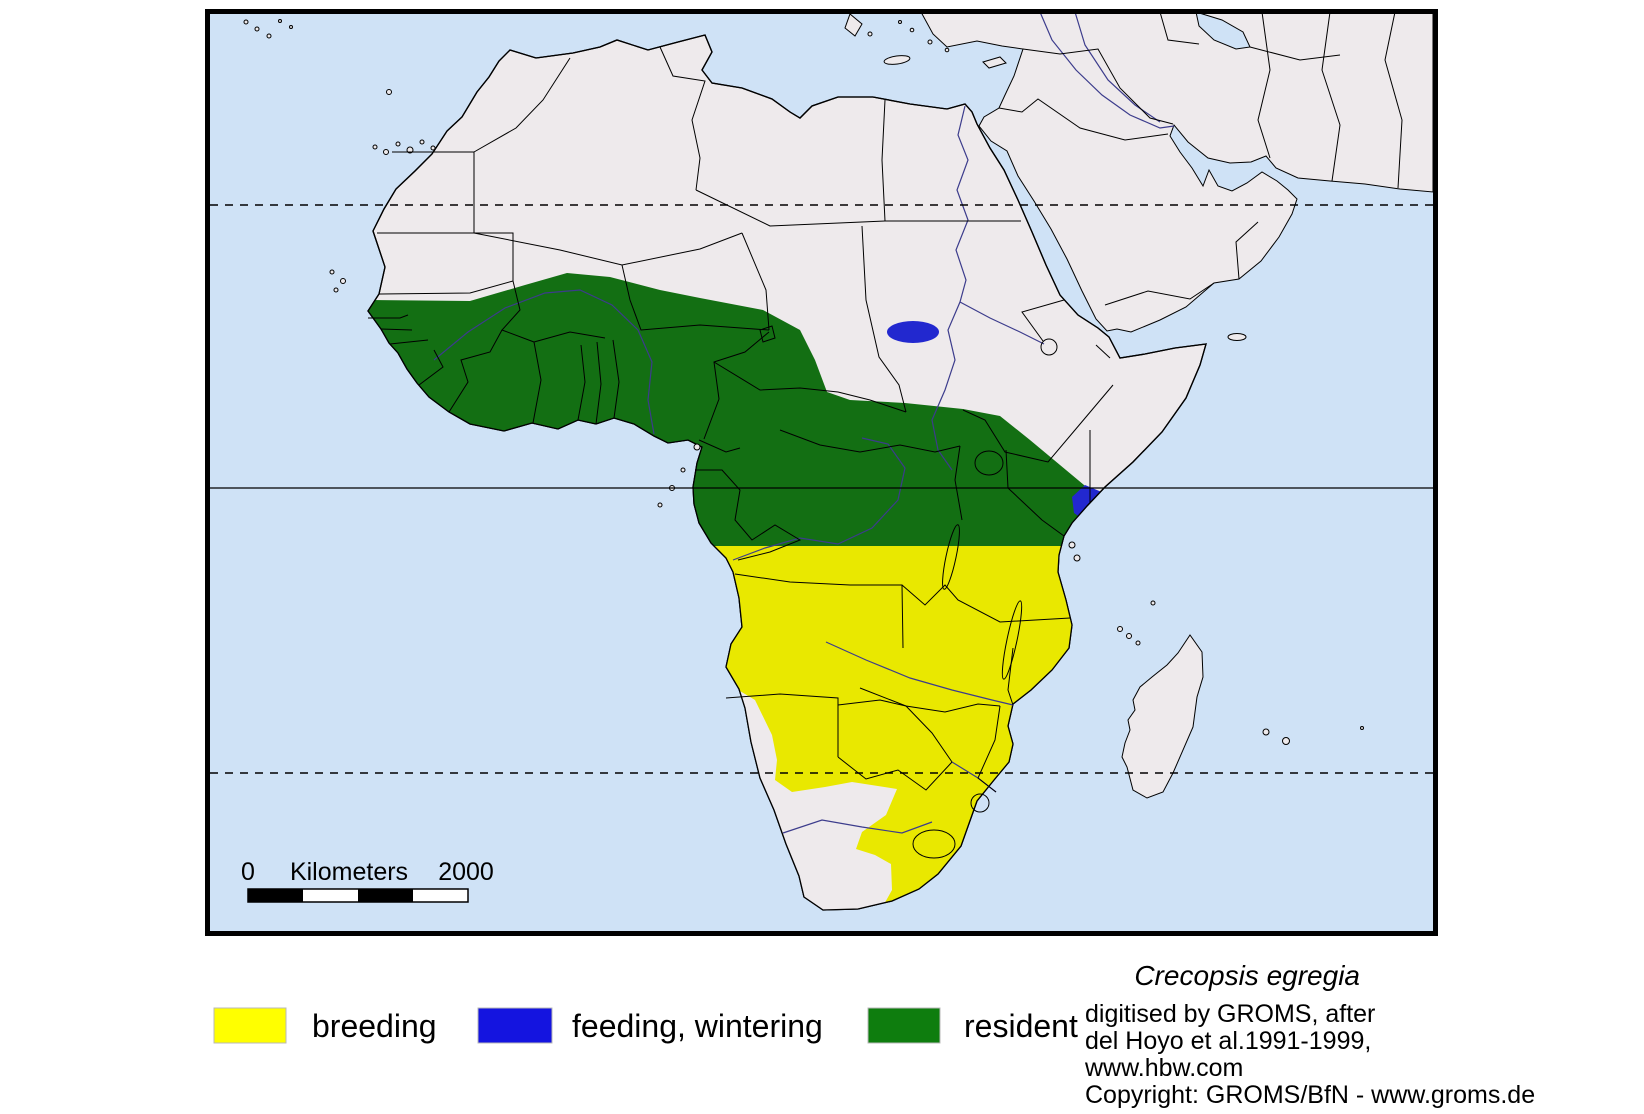 This screenshot has width=1644, height=1114. What do you see at coordinates (1177, 172) in the screenshot?
I see `asia-landmass` at bounding box center [1177, 172].